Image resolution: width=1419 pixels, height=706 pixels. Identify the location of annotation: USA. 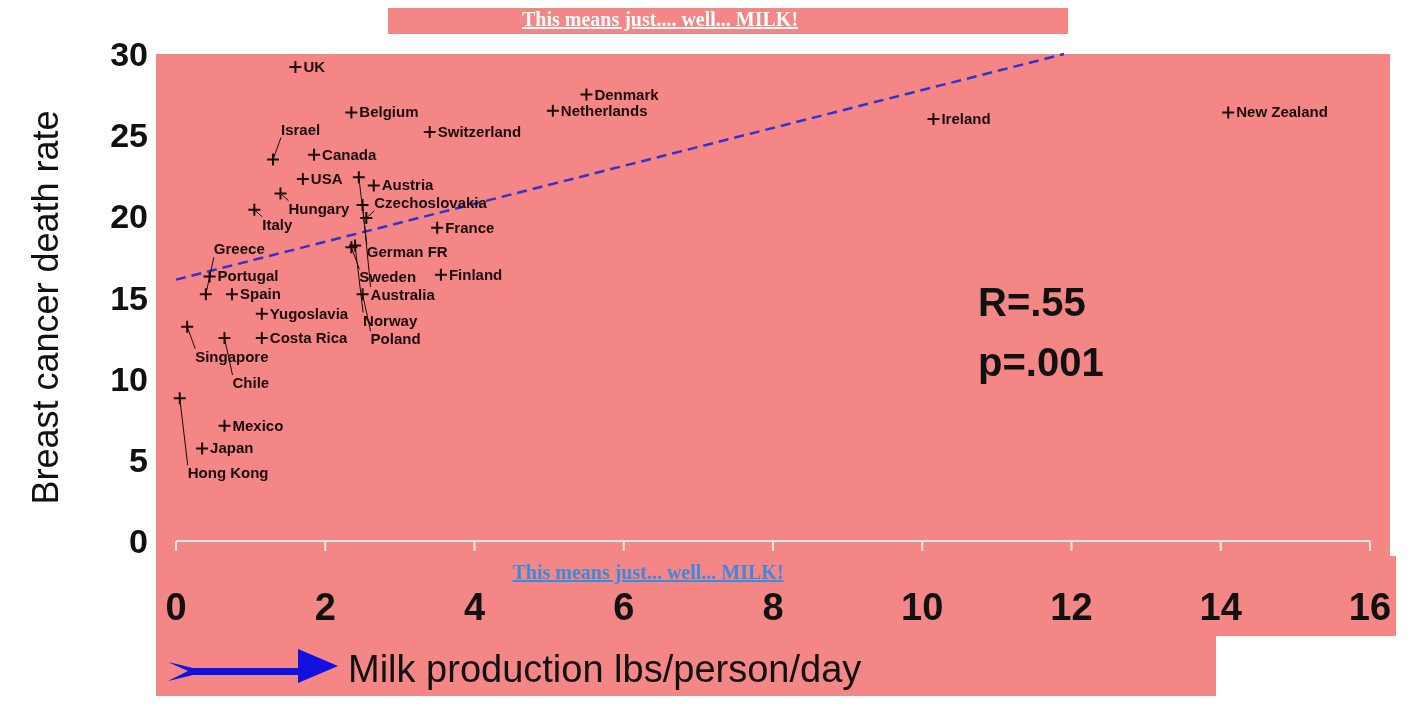
(326, 178).